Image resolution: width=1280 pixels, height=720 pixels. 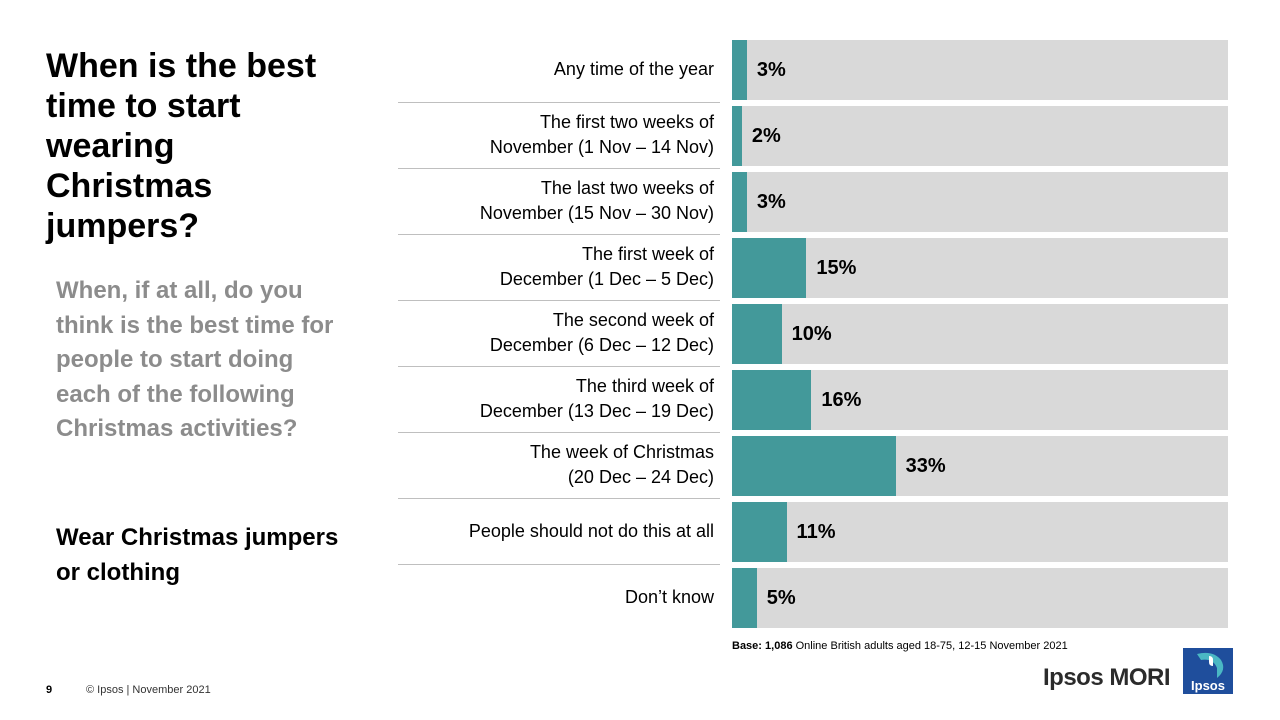 What do you see at coordinates (49, 690) in the screenshot?
I see `page-number: 9` at bounding box center [49, 690].